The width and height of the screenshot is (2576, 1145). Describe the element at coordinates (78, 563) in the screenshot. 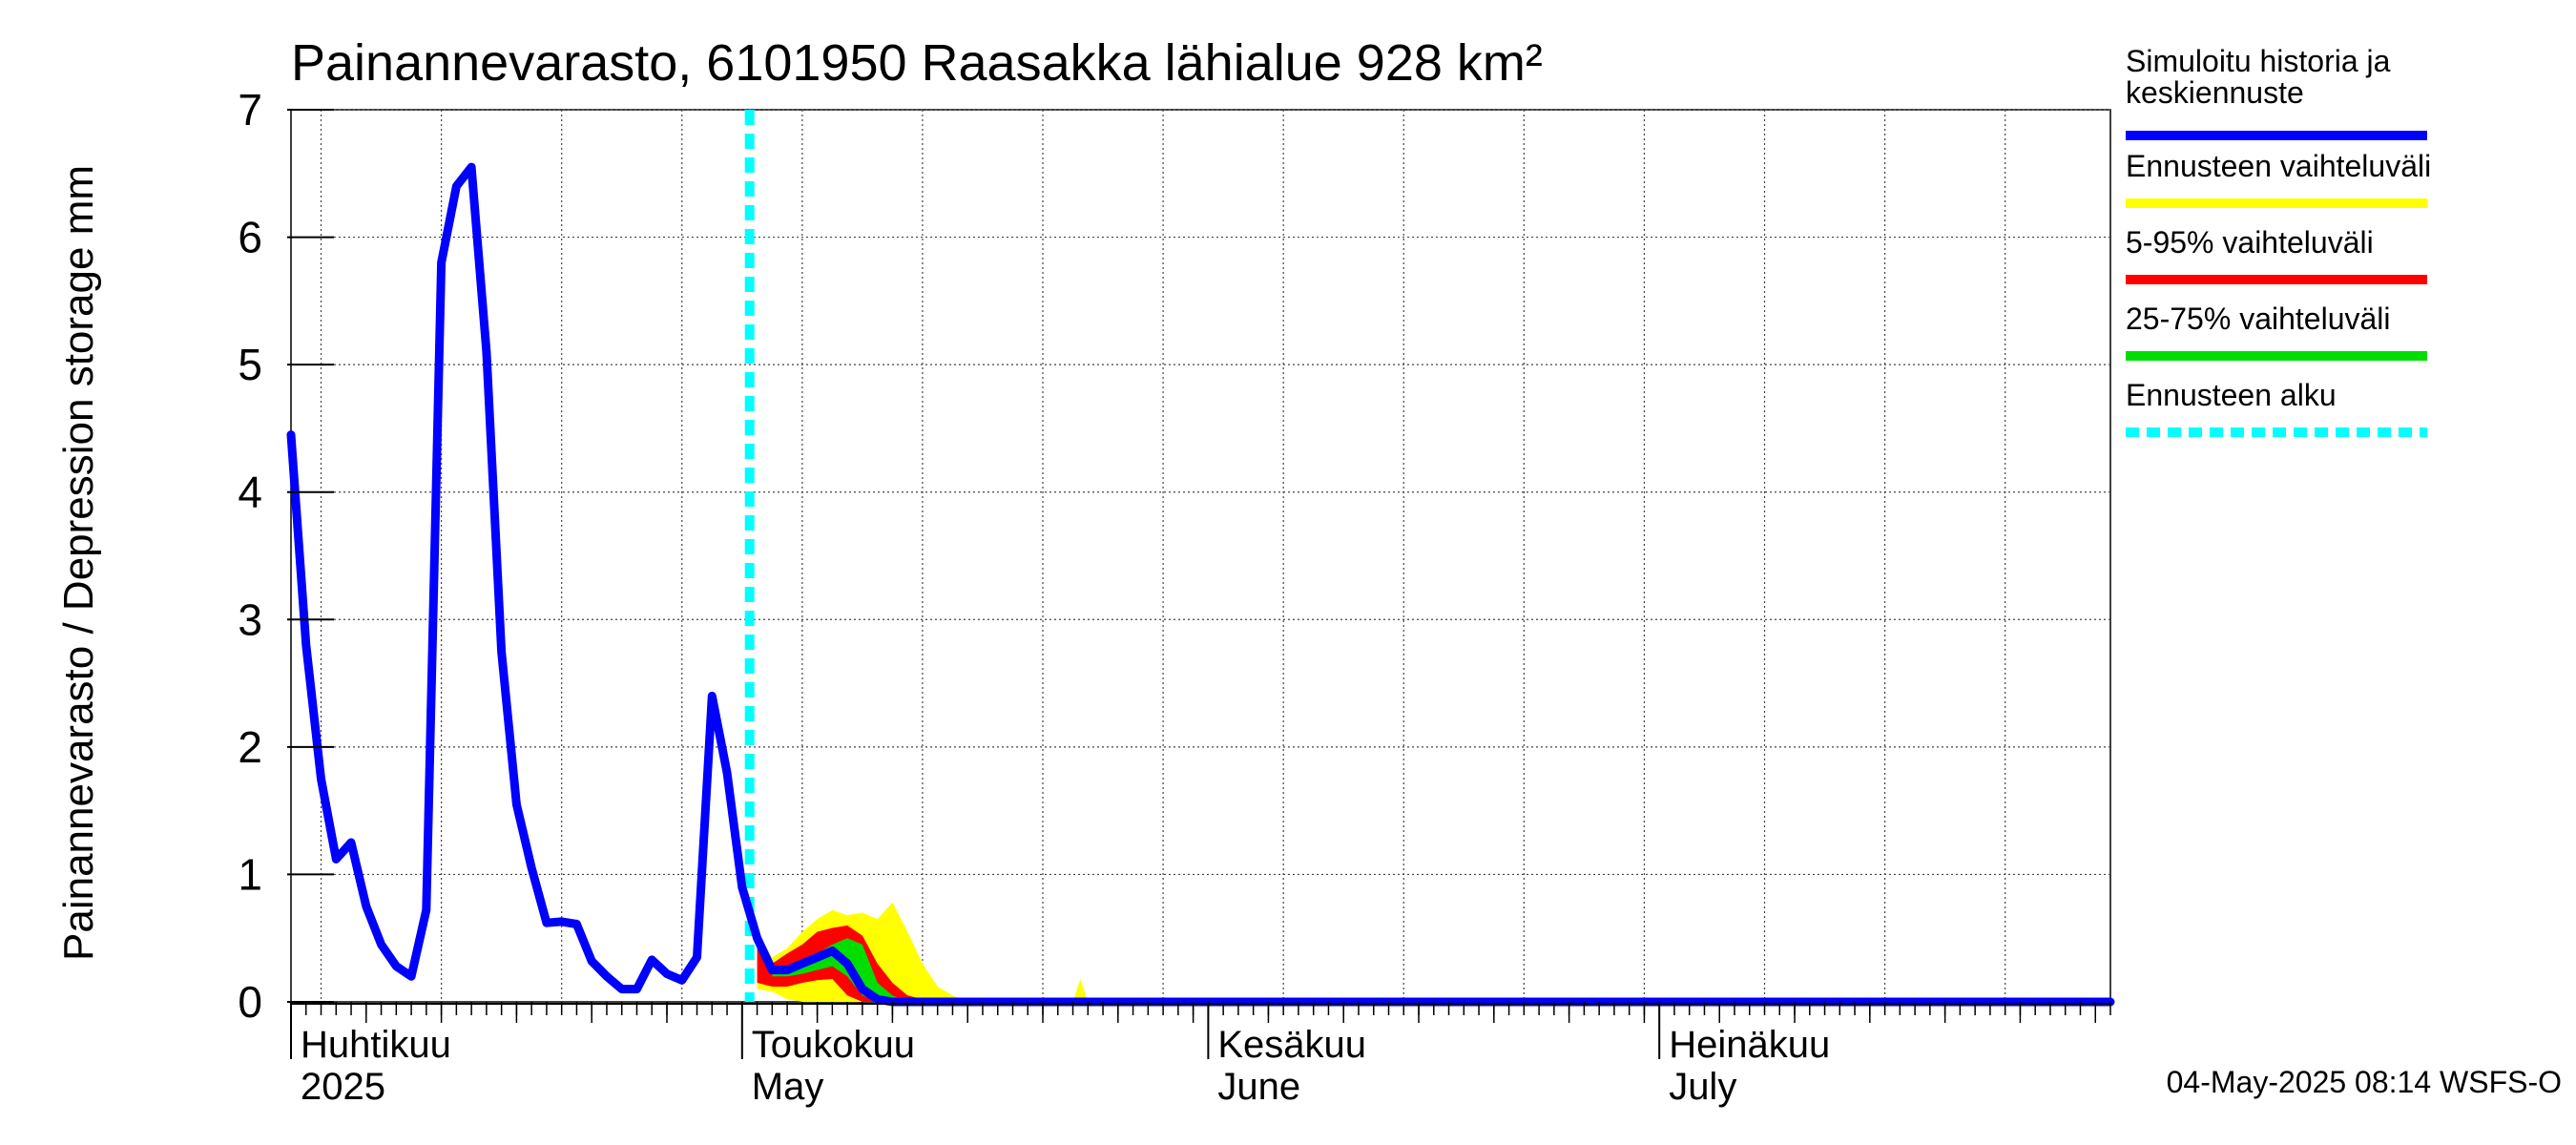

I see `y-axis-label: Painannevarasto / Depression storage mm` at that location.